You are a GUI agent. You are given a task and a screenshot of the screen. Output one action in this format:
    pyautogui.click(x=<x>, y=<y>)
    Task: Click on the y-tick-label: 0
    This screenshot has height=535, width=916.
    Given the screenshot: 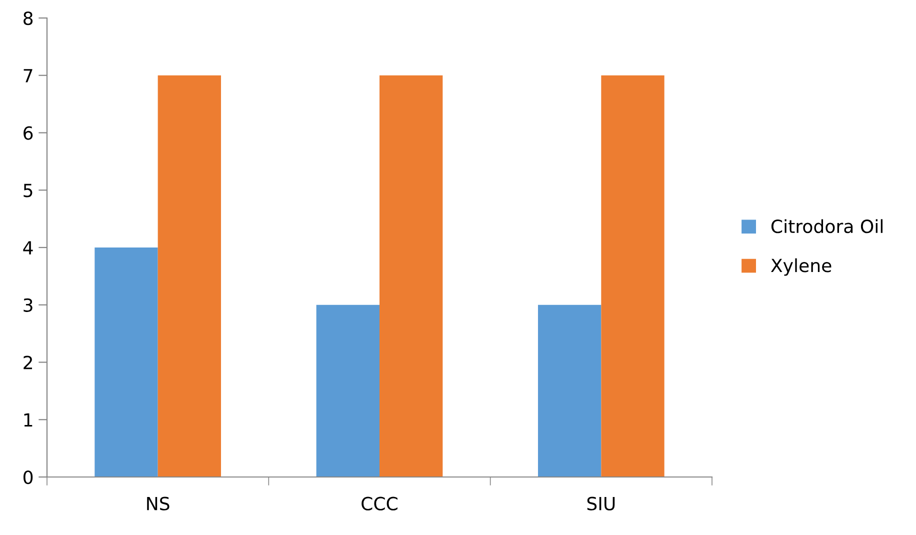 What is the action you would take?
    pyautogui.click(x=28, y=477)
    